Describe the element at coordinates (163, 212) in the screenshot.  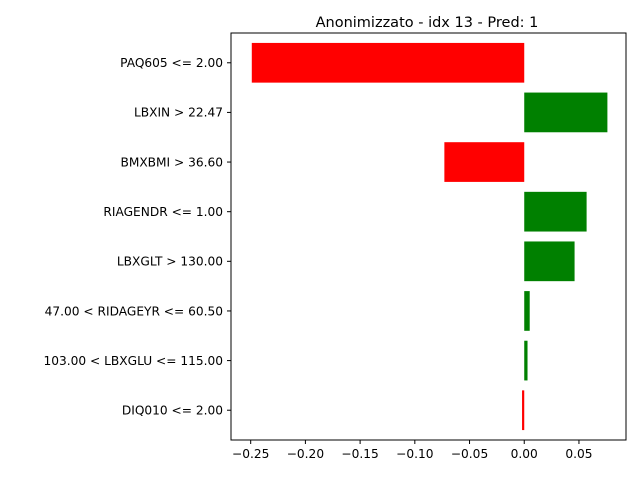
I see `y-tick-label: RIAGENDR <= 1.00` at that location.